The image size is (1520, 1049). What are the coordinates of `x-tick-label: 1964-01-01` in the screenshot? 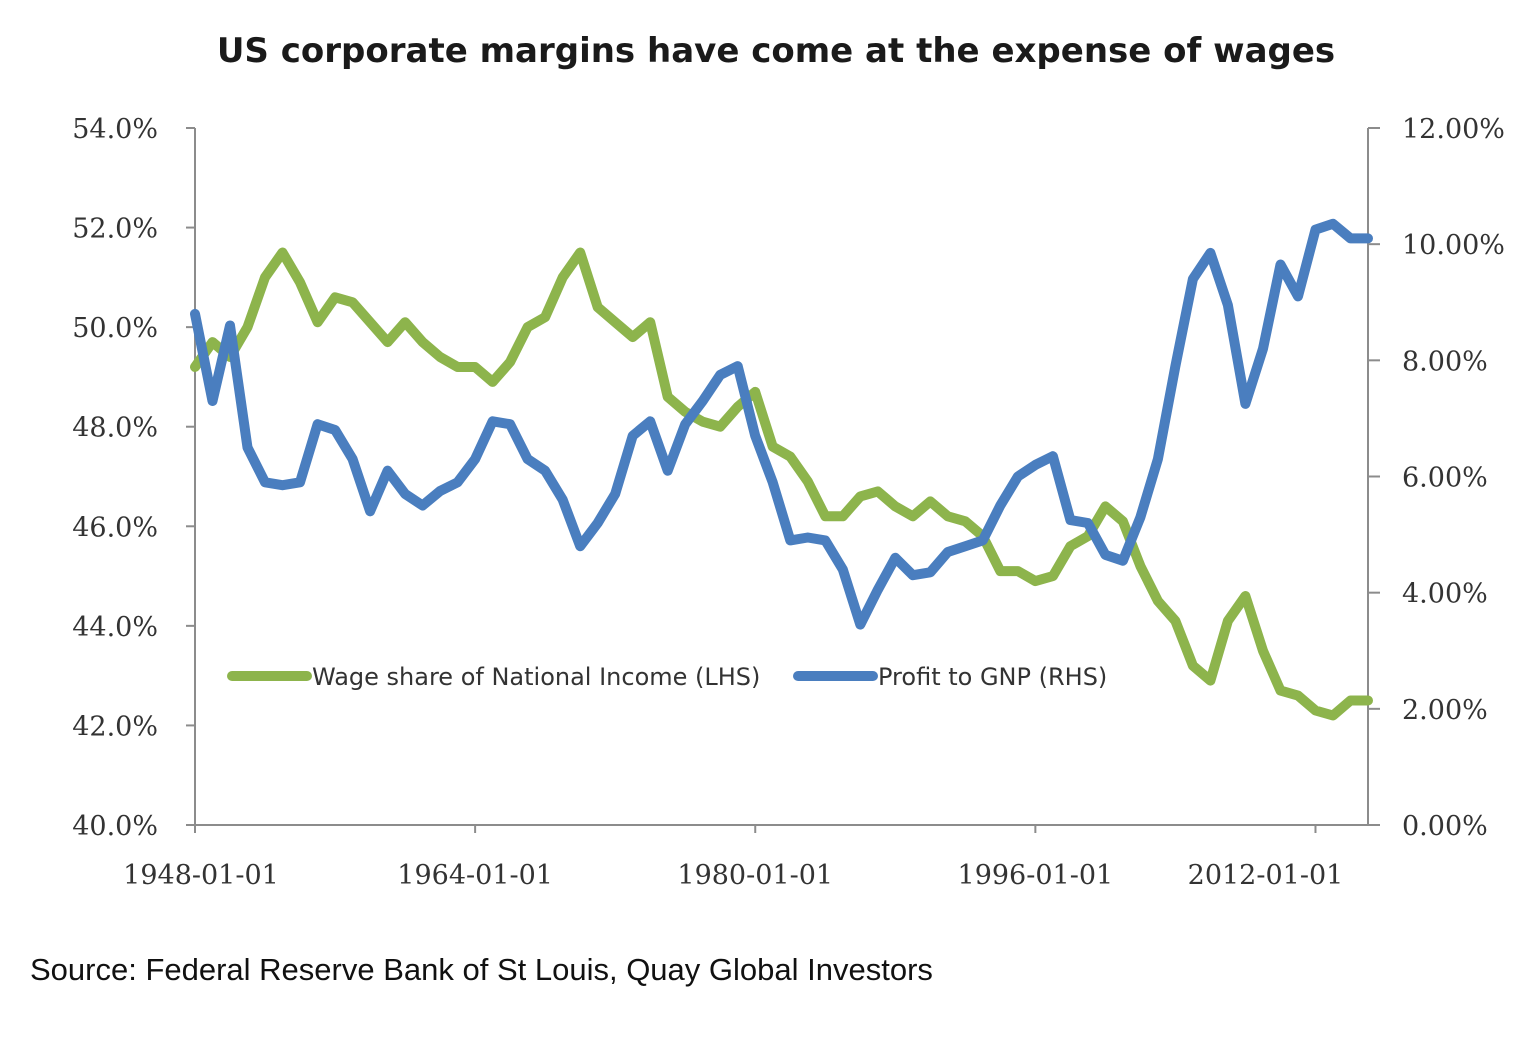 It's located at (475, 875).